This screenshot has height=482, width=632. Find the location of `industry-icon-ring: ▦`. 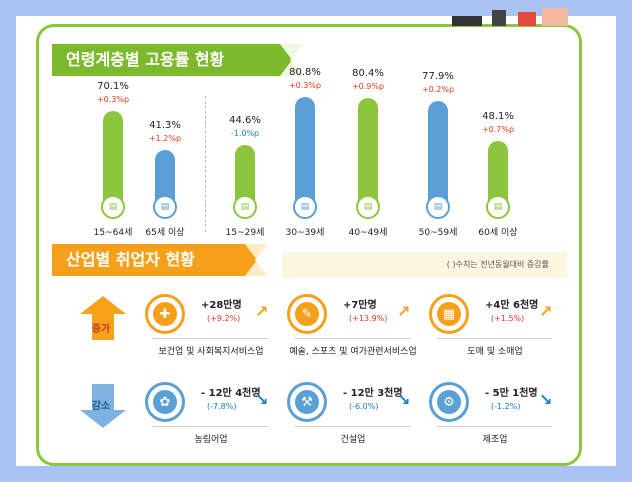

industry-icon-ring: ▦ is located at coordinates (449, 314).